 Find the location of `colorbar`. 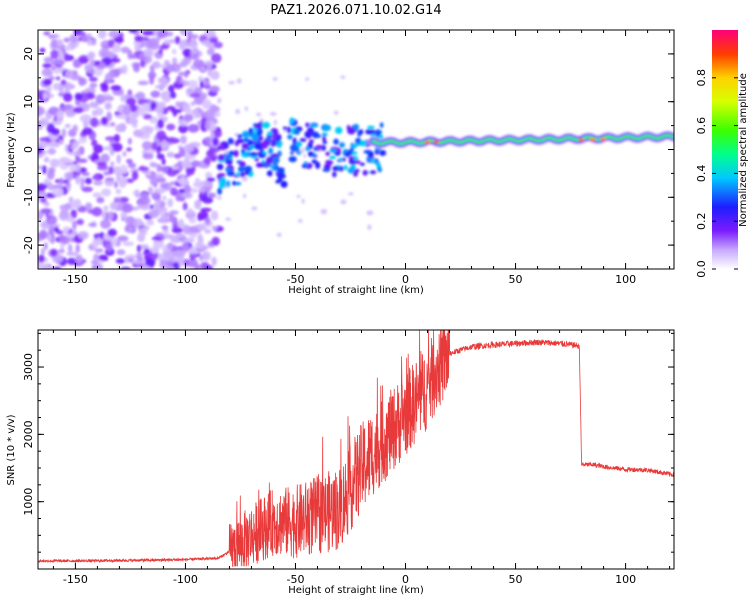

colorbar is located at coordinates (725, 149).